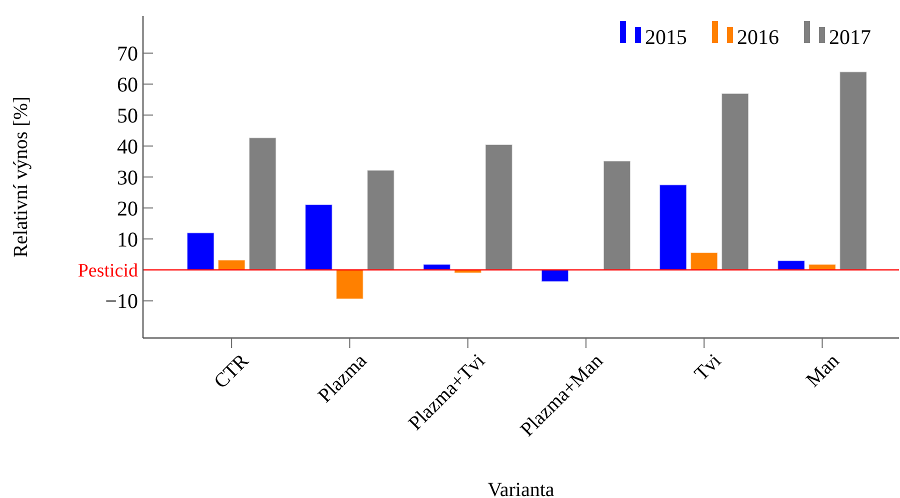 The width and height of the screenshot is (900, 498). I want to click on x-tick-label: CTR, so click(232, 371).